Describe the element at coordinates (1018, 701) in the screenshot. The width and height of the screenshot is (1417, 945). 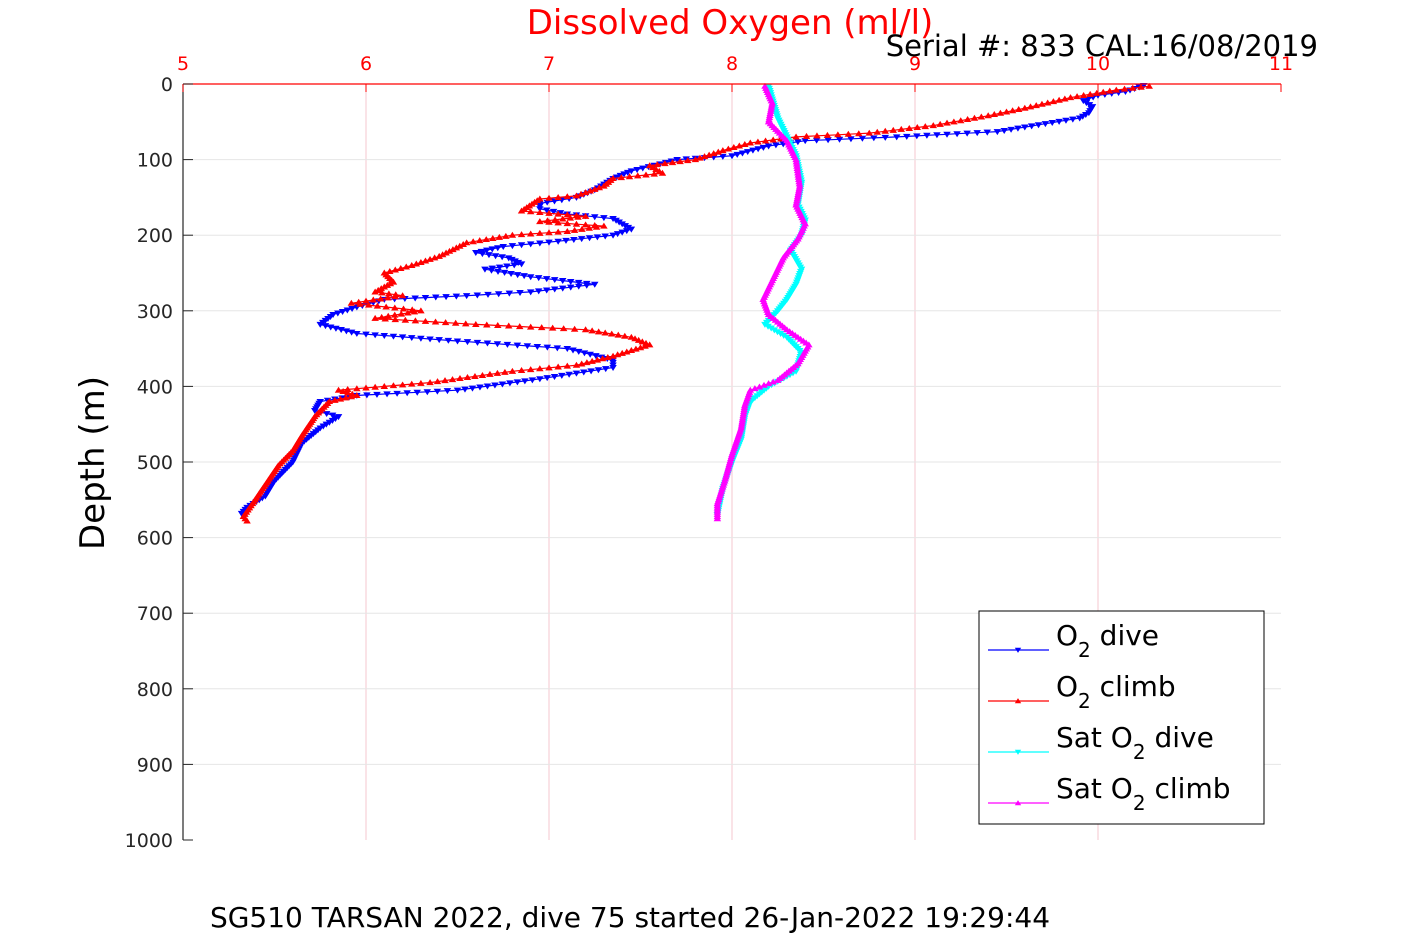
I see `legend-marker` at that location.